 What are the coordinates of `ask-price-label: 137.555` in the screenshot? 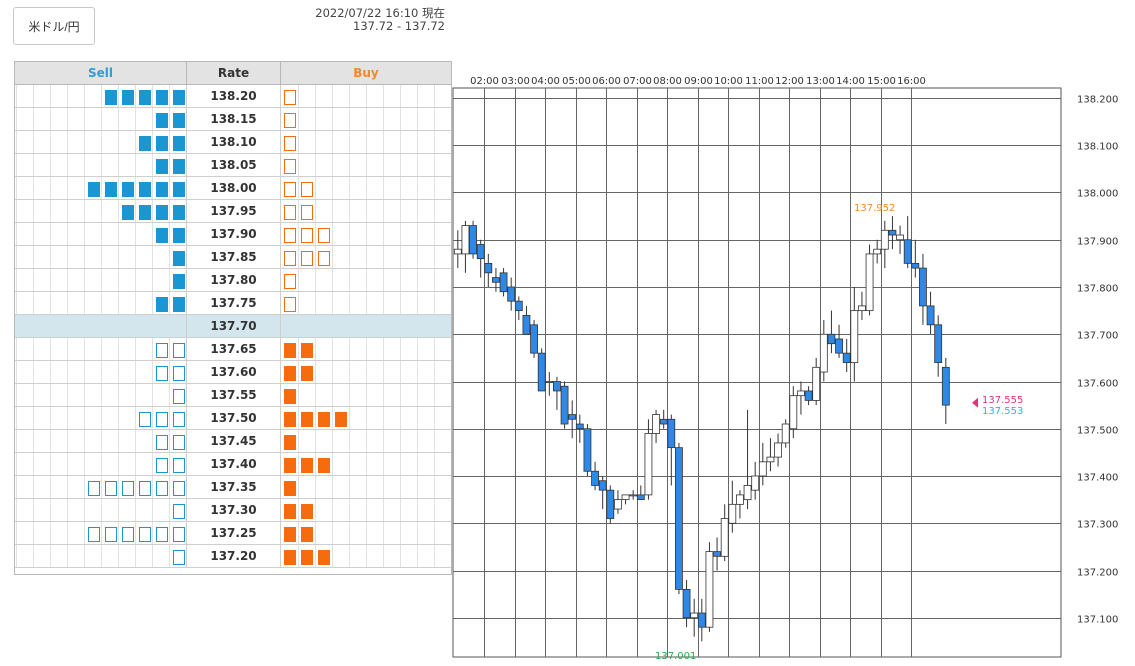 It's located at (1002, 400).